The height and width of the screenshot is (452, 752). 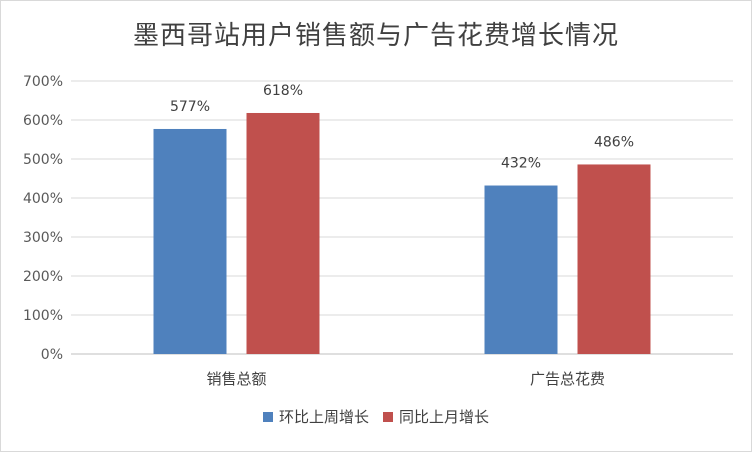 What do you see at coordinates (405, 379) in the screenshot?
I see `x-axis-categories: 销售总额 广告总花费` at bounding box center [405, 379].